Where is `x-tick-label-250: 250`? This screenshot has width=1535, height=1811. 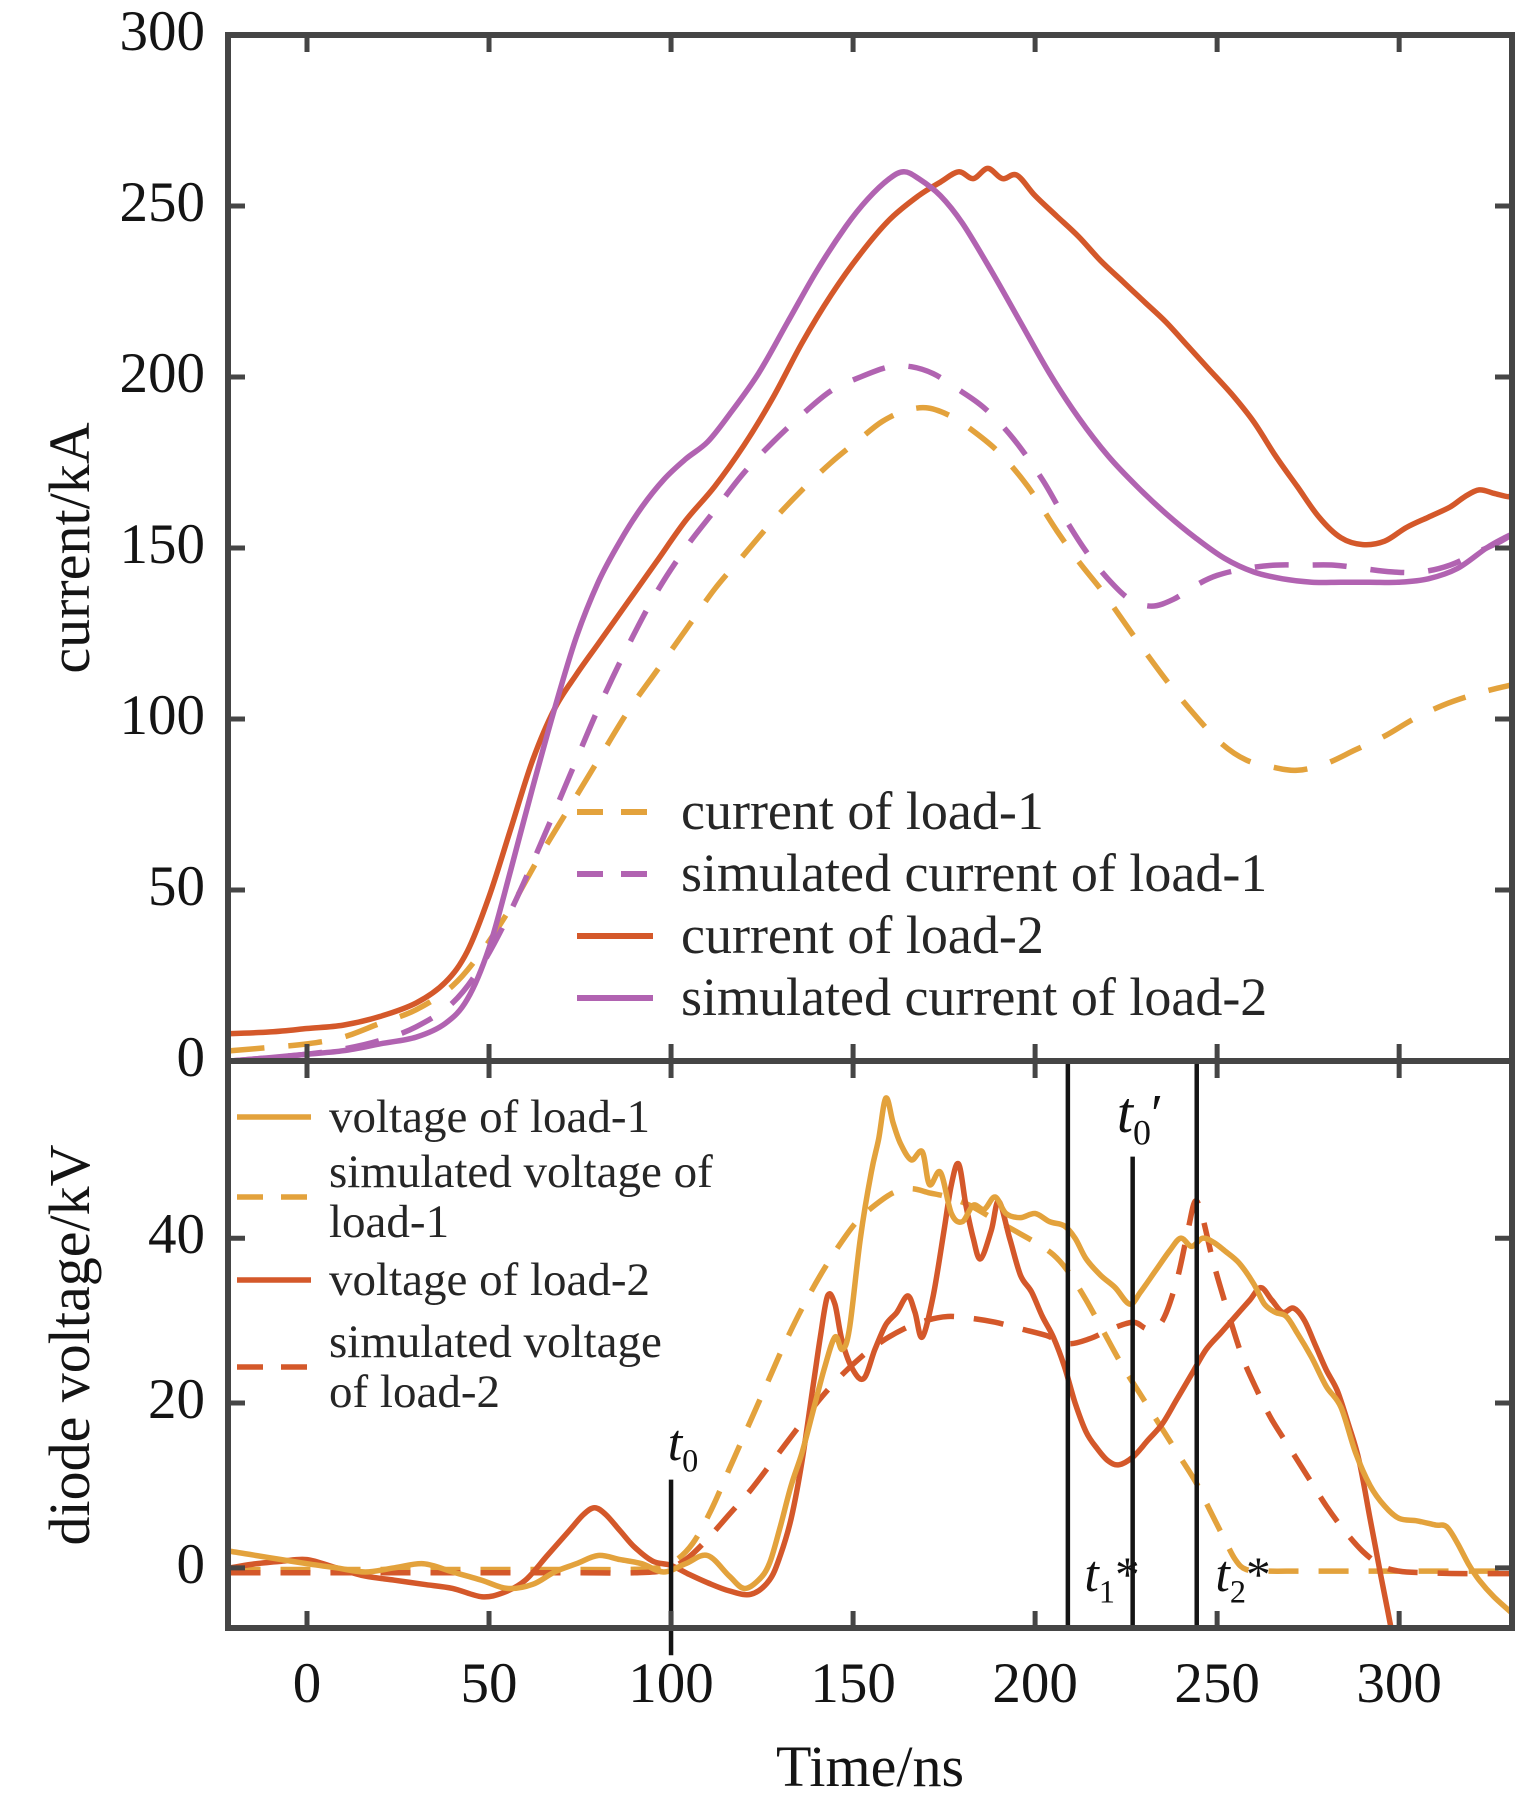 x-tick-label-250: 250 is located at coordinates (1217, 1683).